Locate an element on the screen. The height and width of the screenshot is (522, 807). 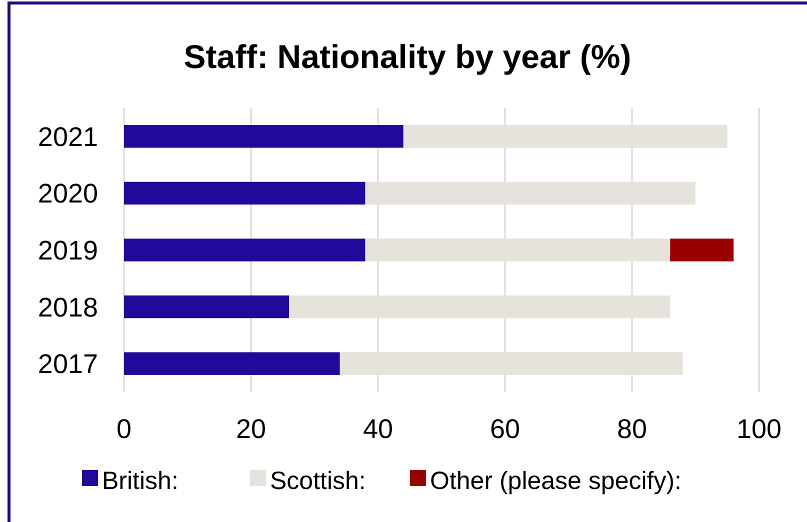
y-tick-label: 2021 is located at coordinates (68, 137).